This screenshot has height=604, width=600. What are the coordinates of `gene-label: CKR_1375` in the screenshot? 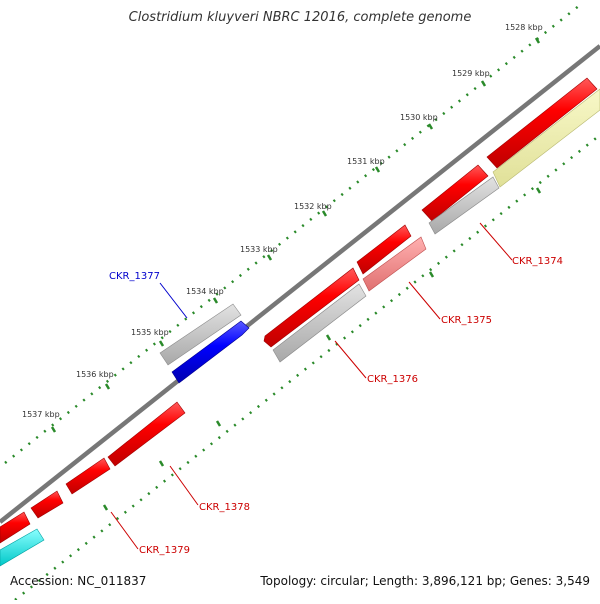 It's located at (466, 320).